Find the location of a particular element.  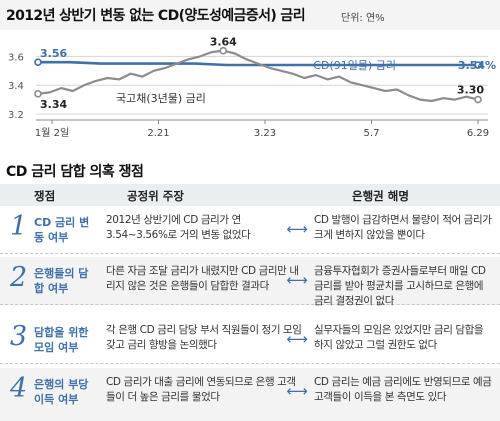

section-title: CD 금리 담합 의혹 쟁점 is located at coordinates (75, 172).